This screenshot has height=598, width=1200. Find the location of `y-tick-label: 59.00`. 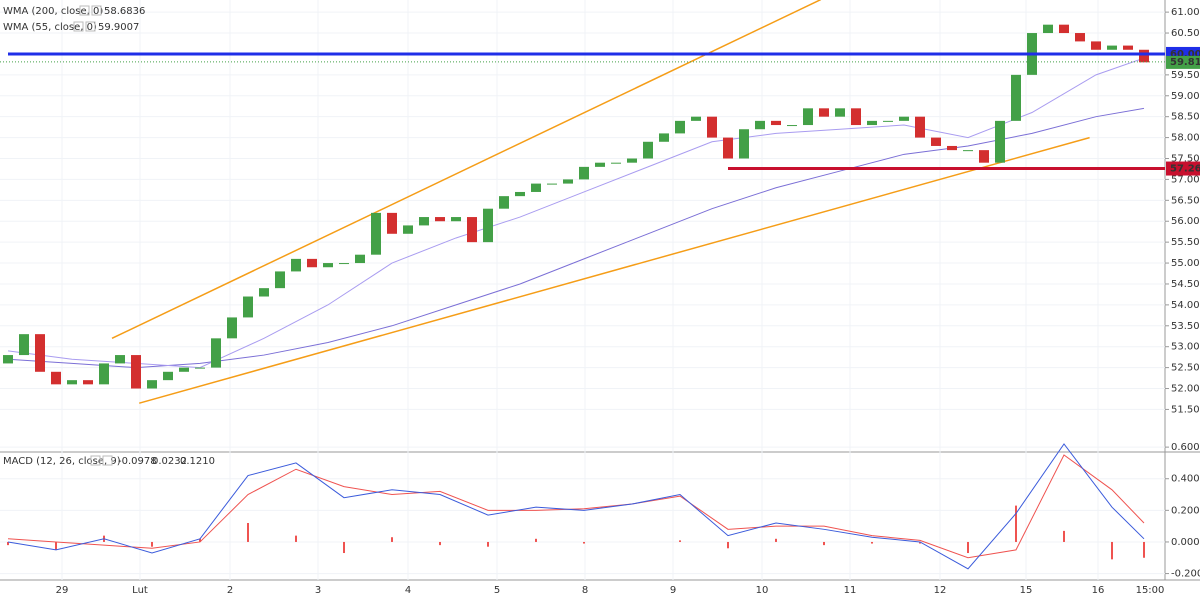

y-tick-label: 59.00 is located at coordinates (1185, 96).